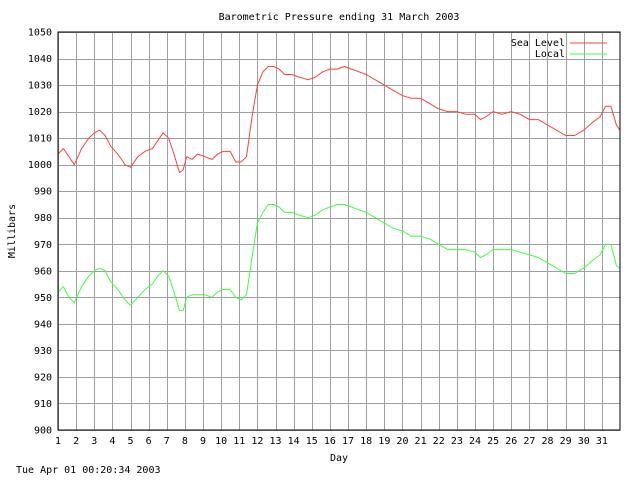  Describe the element at coordinates (511, 441) in the screenshot. I see `x-tick-label: 26` at that location.